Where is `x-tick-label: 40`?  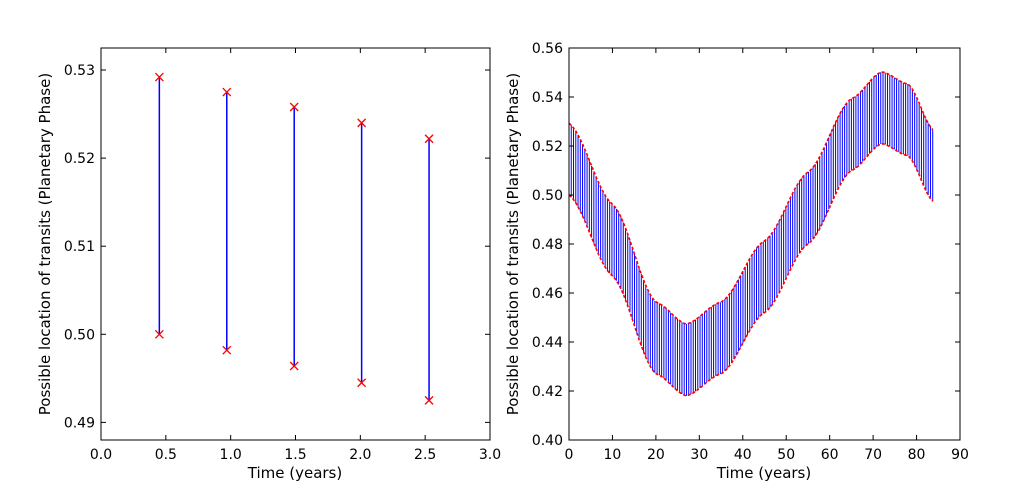 x-tick-label: 40 is located at coordinates (743, 455).